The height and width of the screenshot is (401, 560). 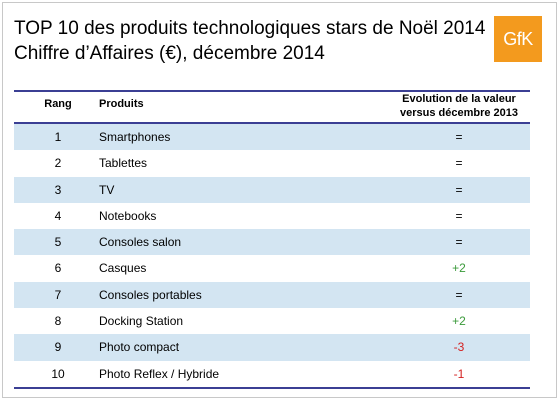 What do you see at coordinates (159, 373) in the screenshot?
I see `cell-produit: Photo Reflex / Hybride` at bounding box center [159, 373].